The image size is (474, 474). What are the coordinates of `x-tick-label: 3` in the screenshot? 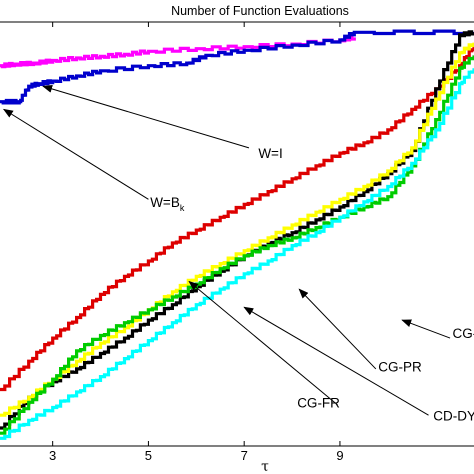 It's located at (52, 455).